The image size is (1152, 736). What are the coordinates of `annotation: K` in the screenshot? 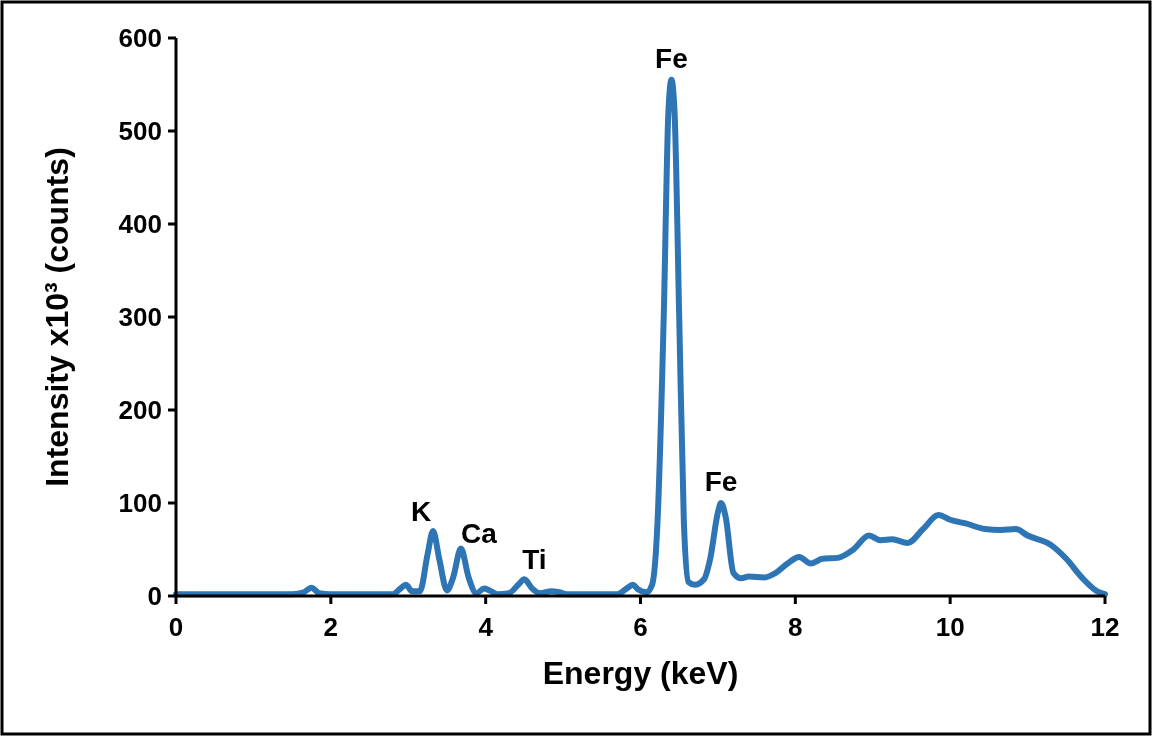 It's located at (421, 511).